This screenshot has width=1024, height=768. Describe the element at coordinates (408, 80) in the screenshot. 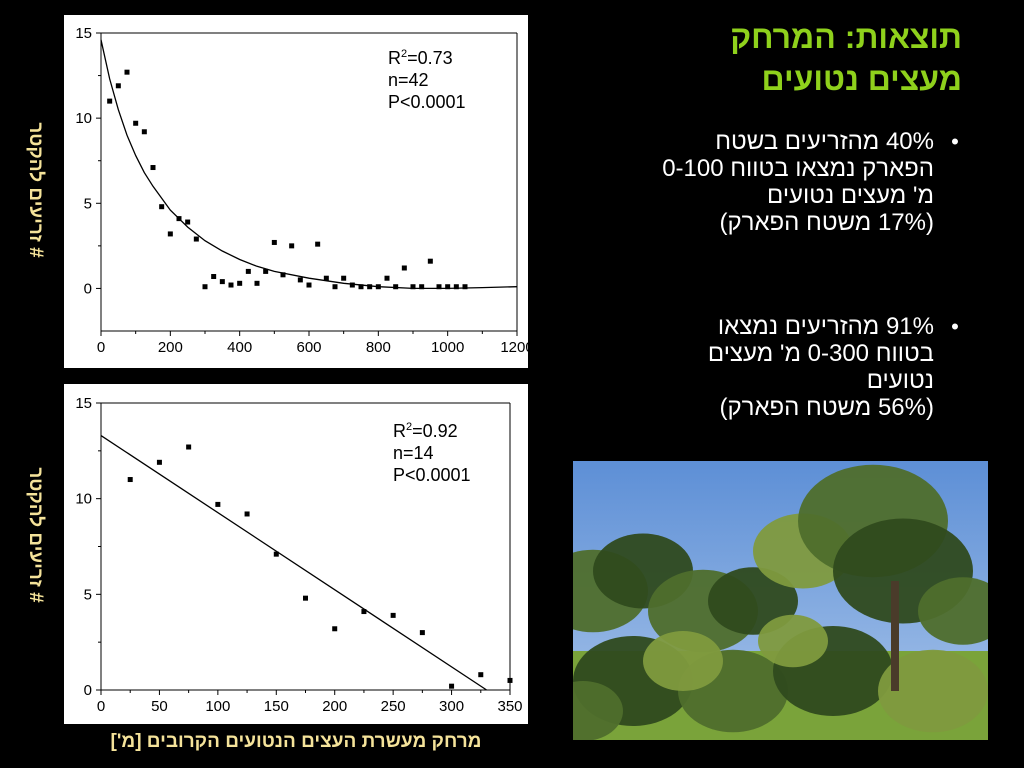

I see `n-label: n=42` at that location.